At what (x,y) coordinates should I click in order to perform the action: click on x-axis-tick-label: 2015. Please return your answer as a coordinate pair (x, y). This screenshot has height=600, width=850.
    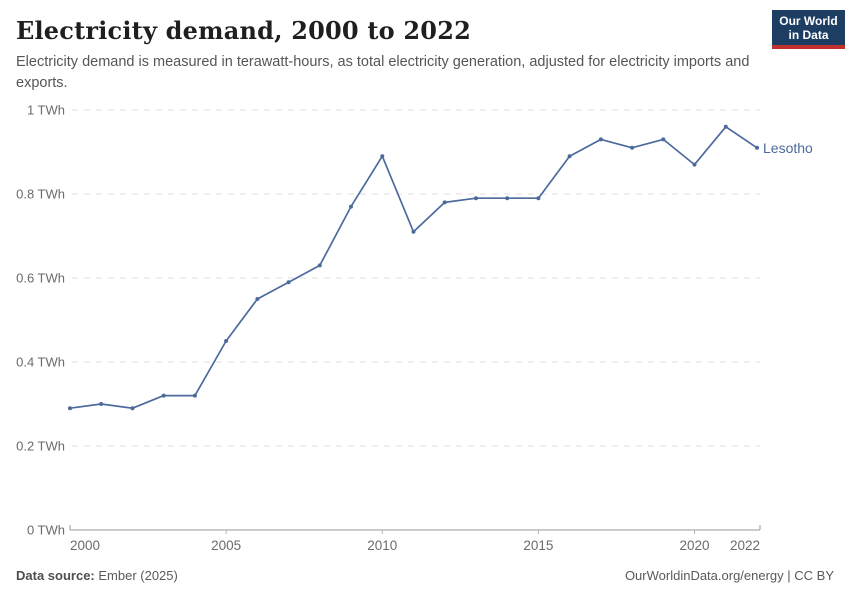
    Looking at the image, I should click on (538, 545).